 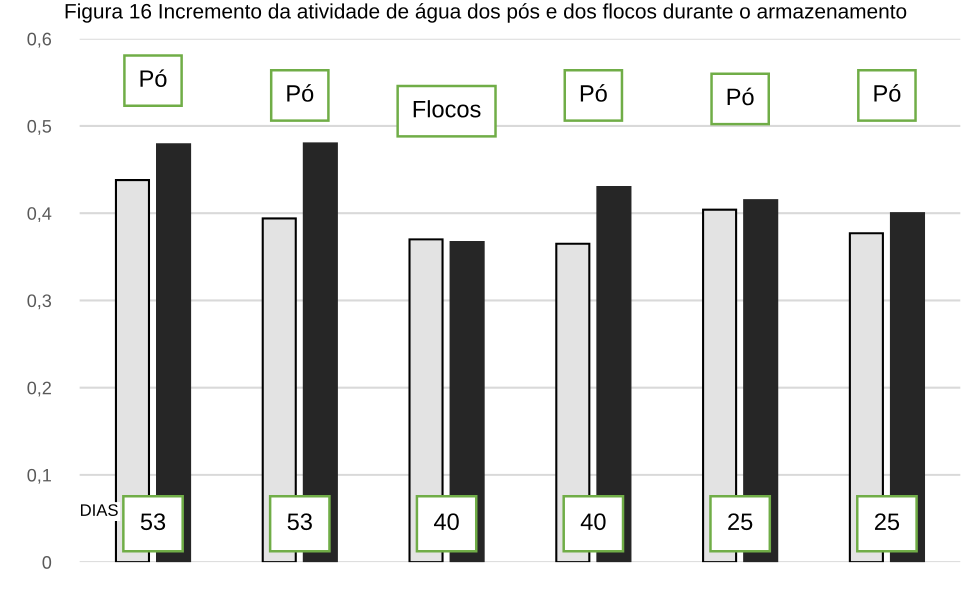 What do you see at coordinates (39, 476) in the screenshot?
I see `y-tick-label: 0,1` at bounding box center [39, 476].